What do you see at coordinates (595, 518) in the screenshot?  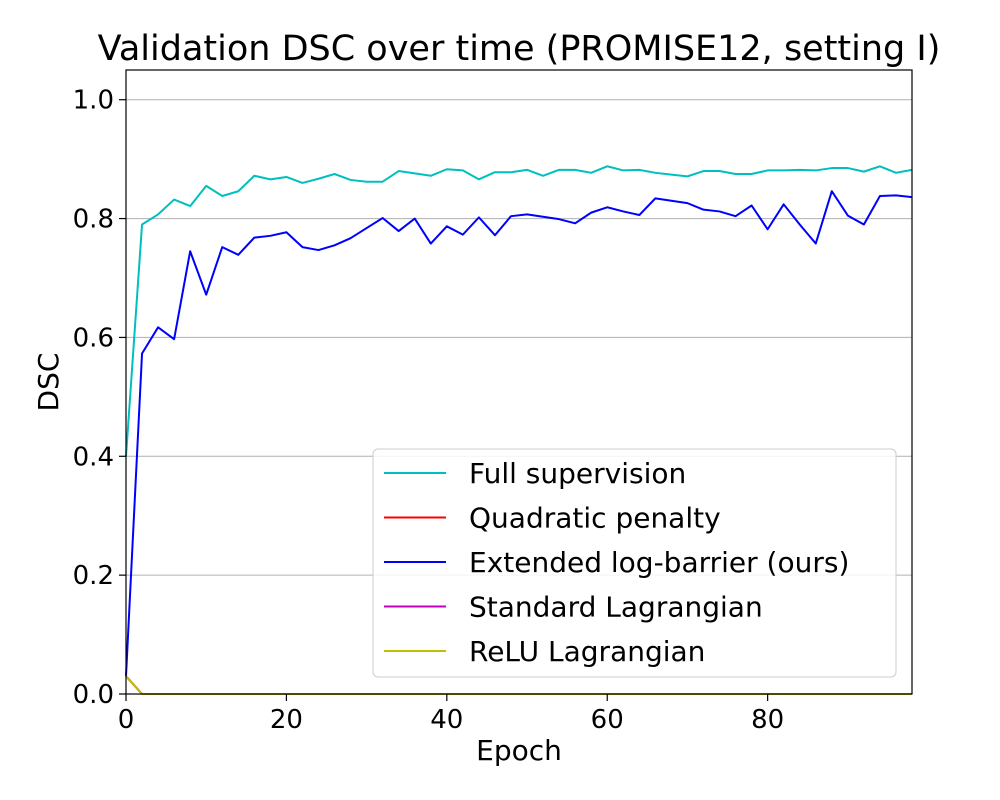 I see `legend-label-quadratic-penalty: Quadratic penalty` at bounding box center [595, 518].